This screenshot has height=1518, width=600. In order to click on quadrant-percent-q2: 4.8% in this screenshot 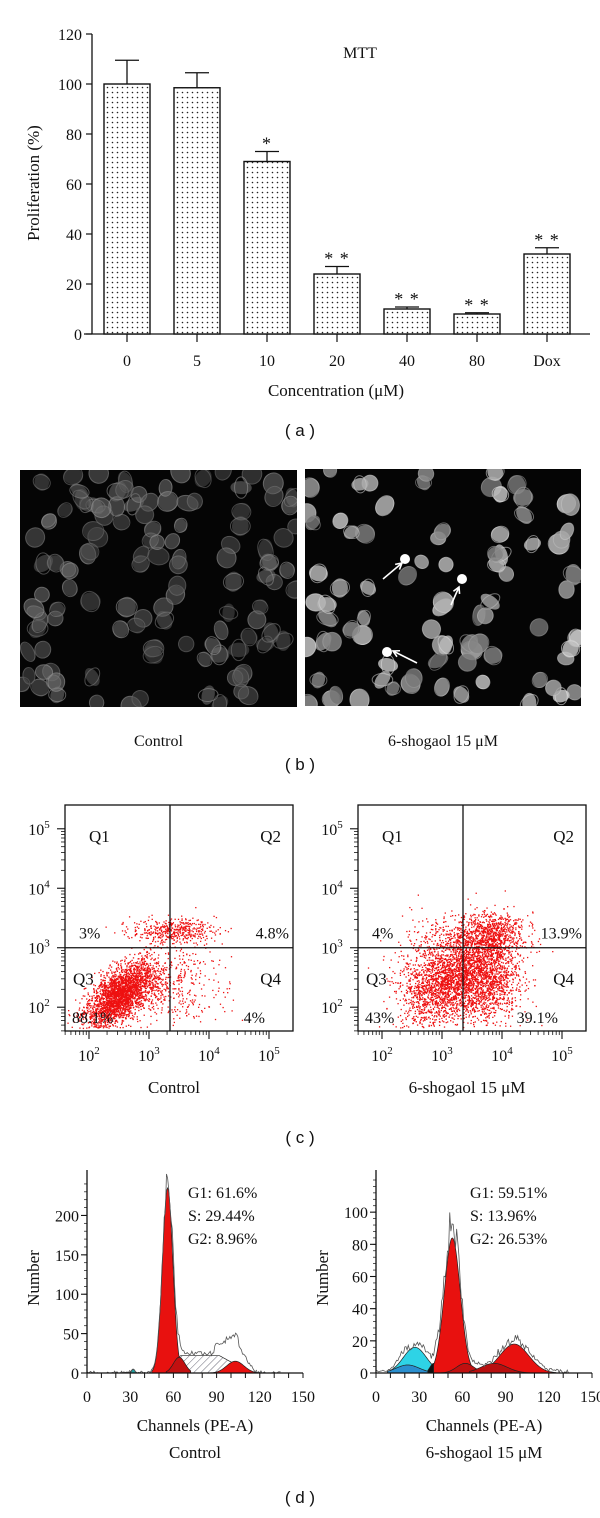, I will do `click(272, 934)`.